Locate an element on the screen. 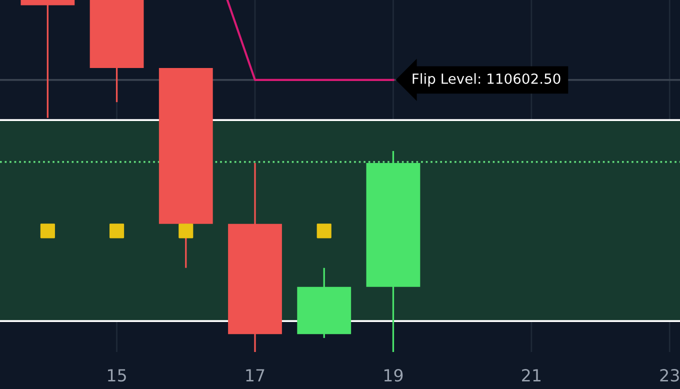  x-tick-label: 19 is located at coordinates (393, 375).